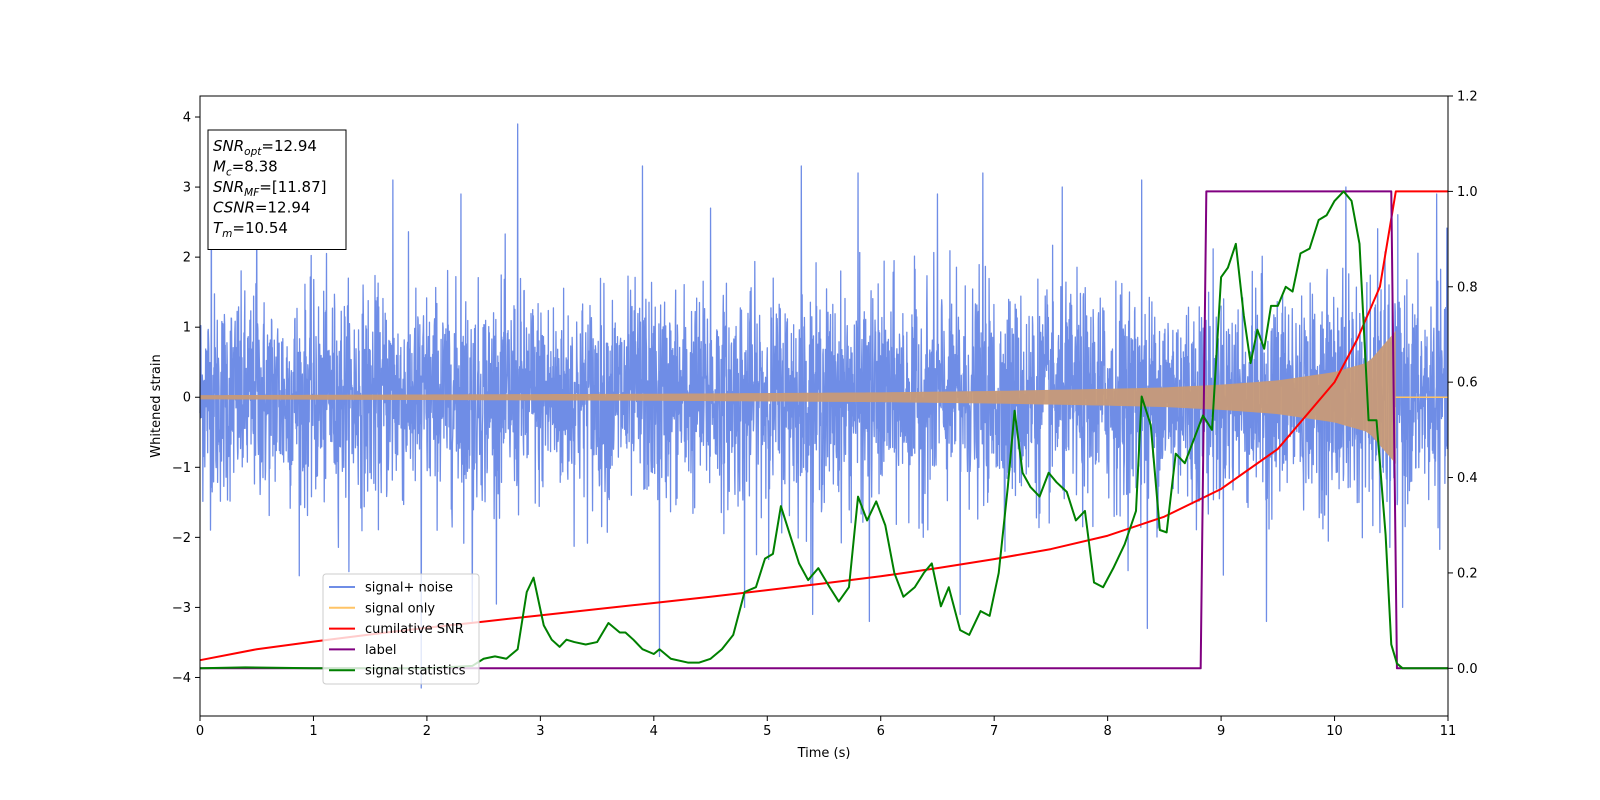 The image size is (1600, 800). What do you see at coordinates (826, 727) in the screenshot?
I see `x-axis: 0 1 2 3 4 5 6 7 8 9 10 11` at bounding box center [826, 727].